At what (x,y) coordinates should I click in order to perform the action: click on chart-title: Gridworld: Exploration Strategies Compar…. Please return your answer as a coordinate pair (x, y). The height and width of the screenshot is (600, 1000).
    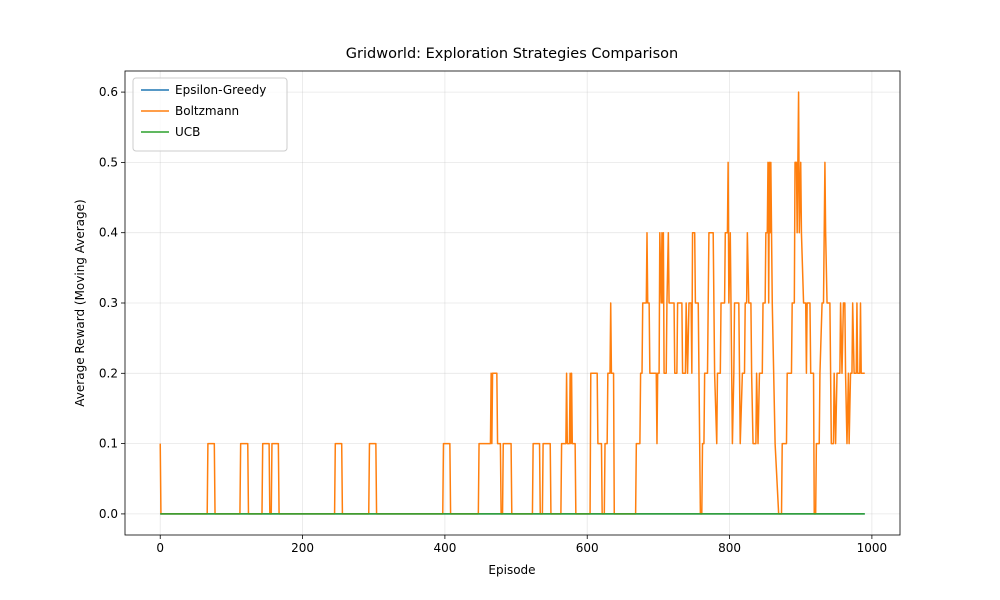
    Looking at the image, I should click on (512, 54).